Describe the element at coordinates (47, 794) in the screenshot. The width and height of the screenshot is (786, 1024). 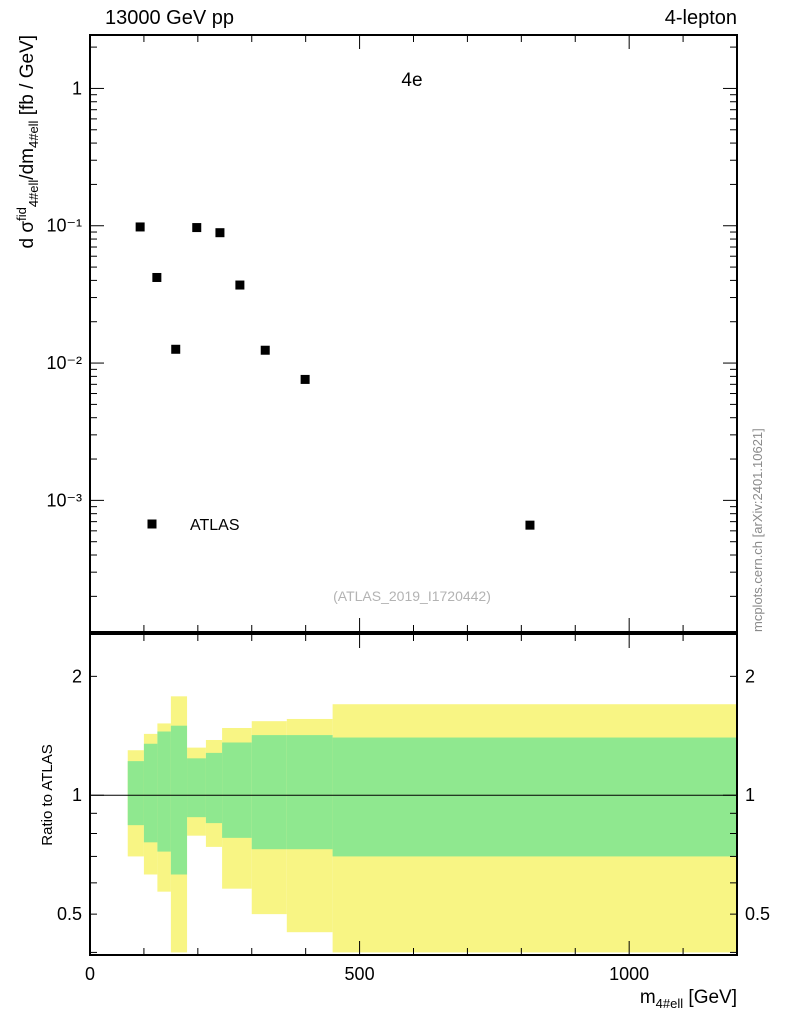
I see `ratio-y-axis-title: Ratio to ATLAS` at that location.